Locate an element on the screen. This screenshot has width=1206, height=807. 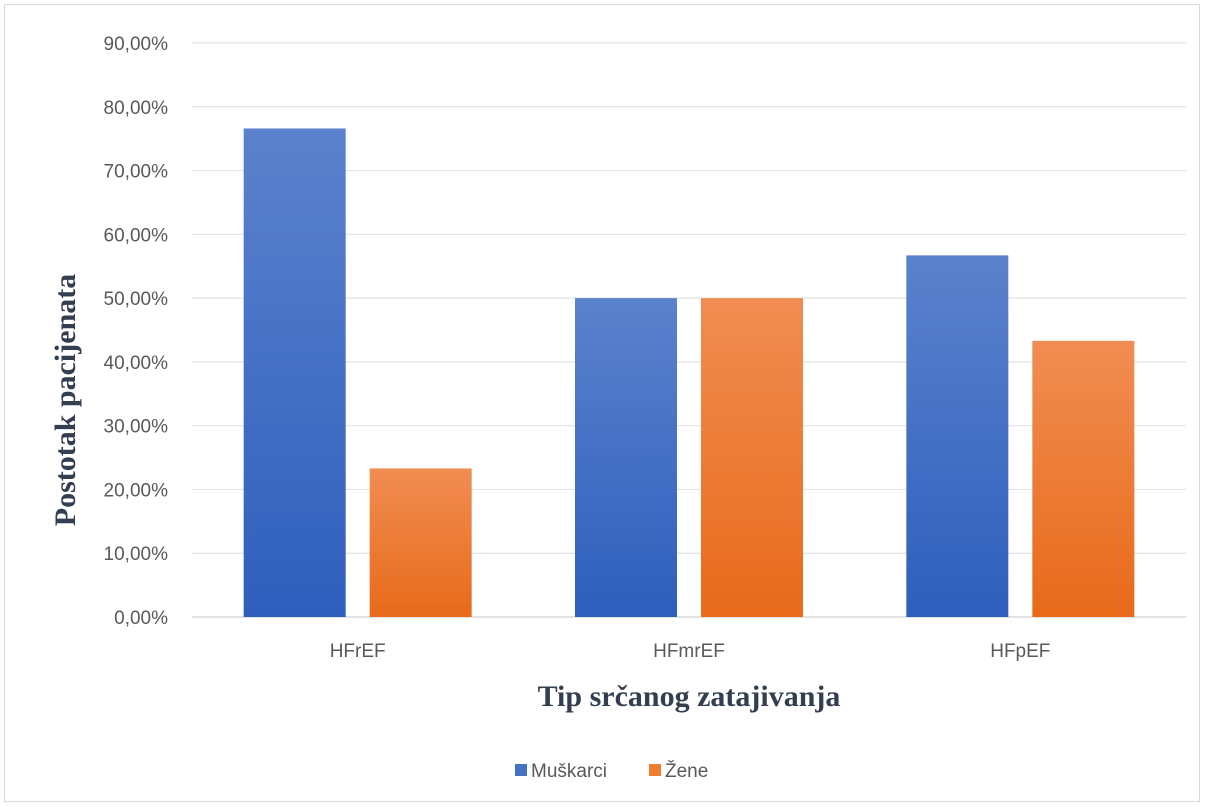
legend-label: Muškarci is located at coordinates (569, 771).